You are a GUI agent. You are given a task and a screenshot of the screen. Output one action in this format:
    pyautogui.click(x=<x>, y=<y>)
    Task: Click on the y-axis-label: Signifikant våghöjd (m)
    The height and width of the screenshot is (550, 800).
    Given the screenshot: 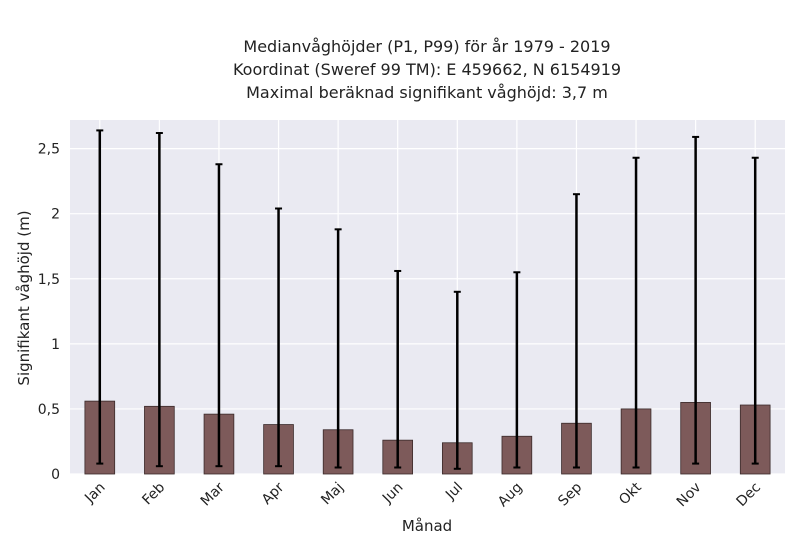 What is the action you would take?
    pyautogui.click(x=24, y=297)
    